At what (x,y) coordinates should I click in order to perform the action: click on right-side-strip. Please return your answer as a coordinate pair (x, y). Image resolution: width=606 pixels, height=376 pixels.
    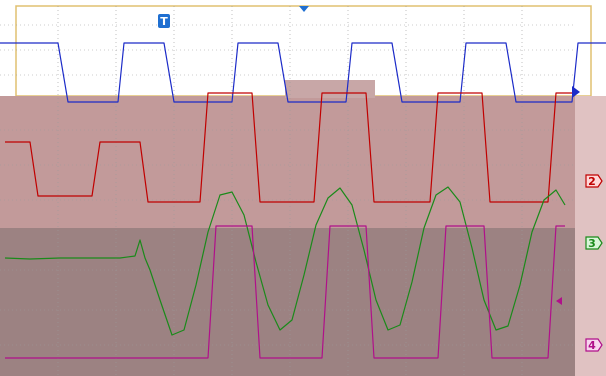
    Looking at the image, I should click on (590, 236).